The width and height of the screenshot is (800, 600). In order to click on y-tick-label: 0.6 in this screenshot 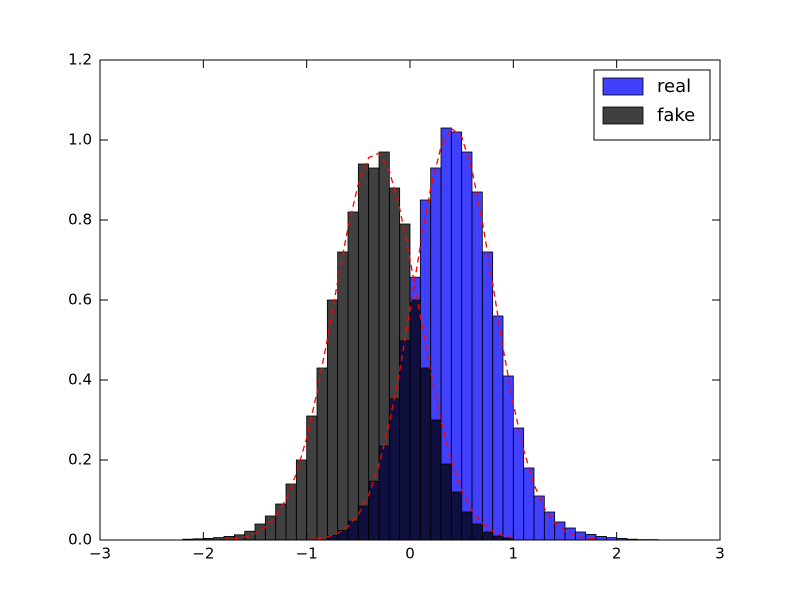, I will do `click(80, 300)`.